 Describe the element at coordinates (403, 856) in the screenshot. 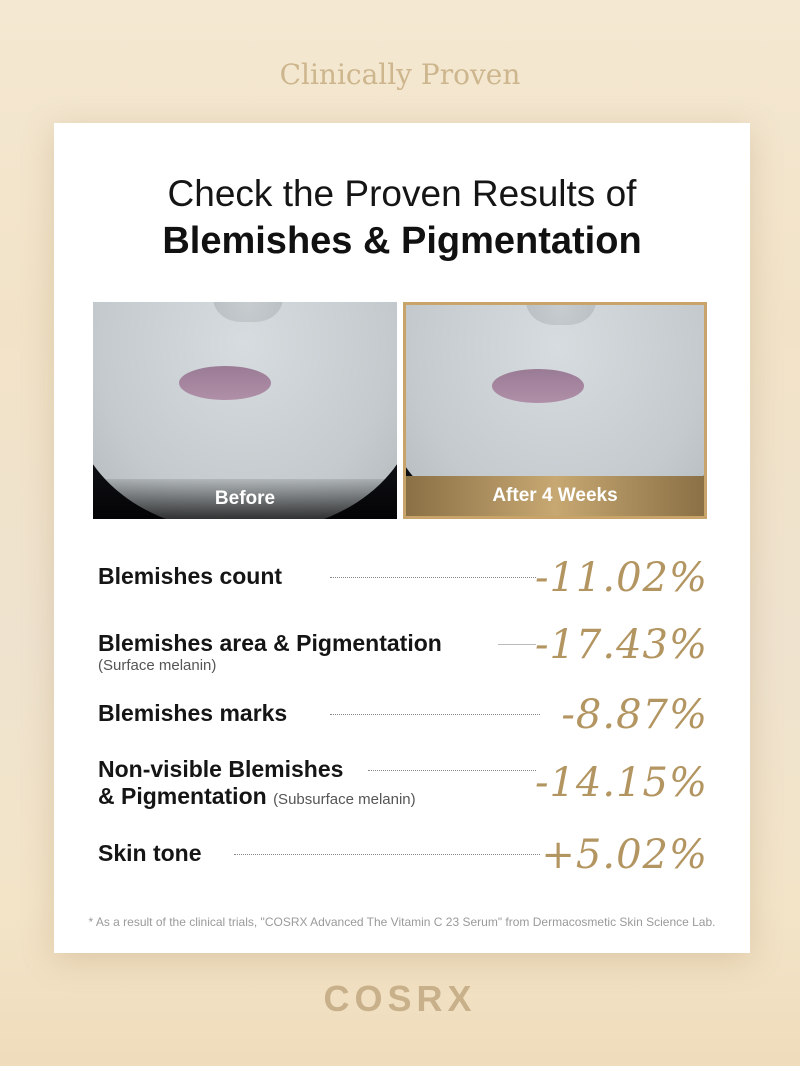

I see `stat-row: Skin tone +5.02%` at that location.